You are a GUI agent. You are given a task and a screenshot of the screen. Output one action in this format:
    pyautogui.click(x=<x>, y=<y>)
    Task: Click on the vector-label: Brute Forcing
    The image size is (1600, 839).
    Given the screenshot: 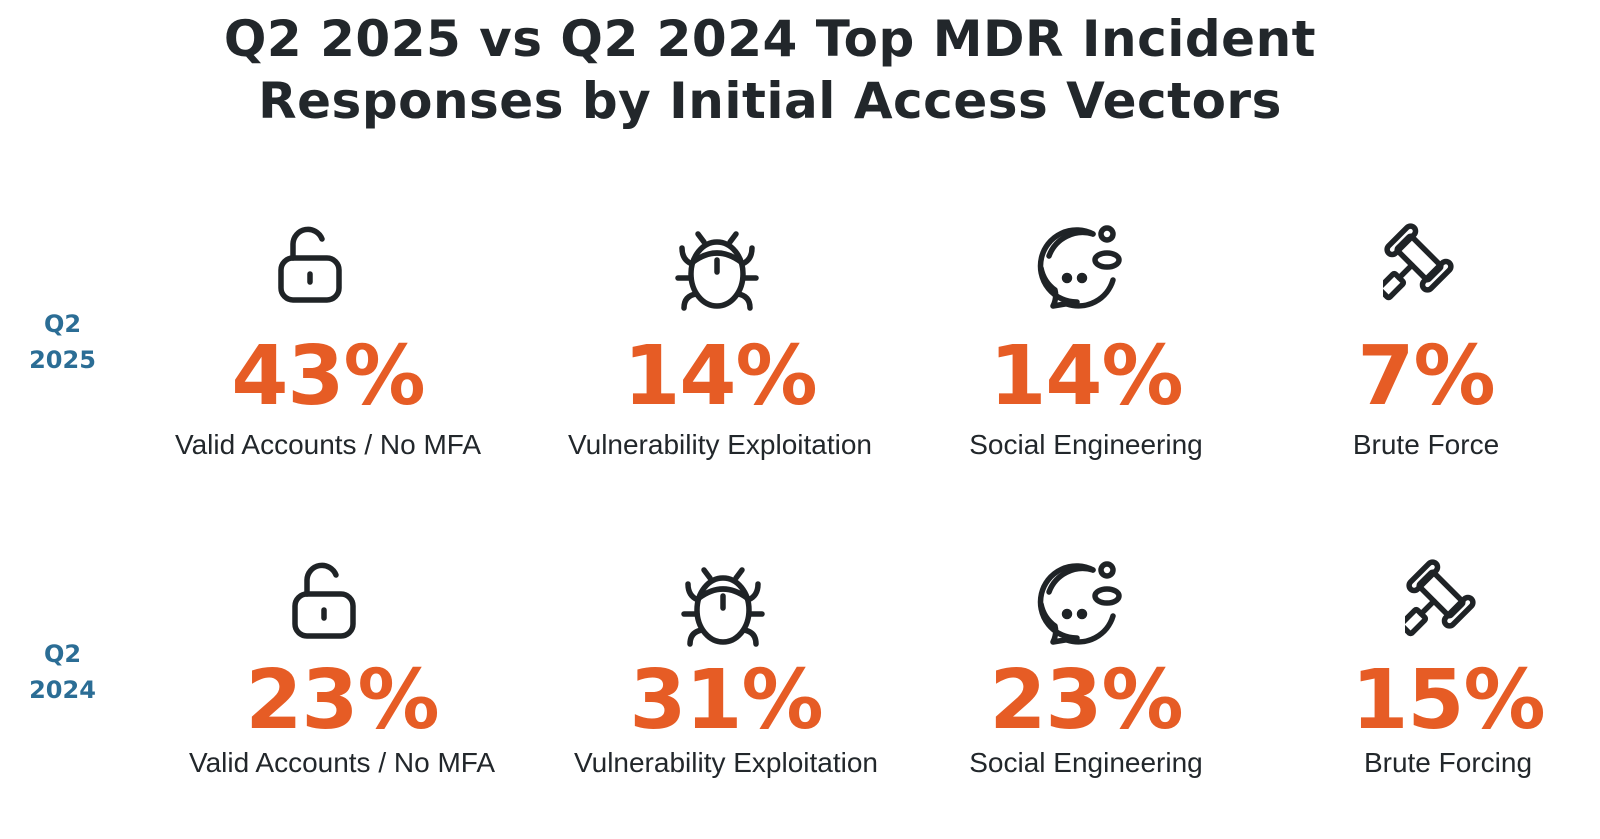 What is the action you would take?
    pyautogui.click(x=1448, y=762)
    